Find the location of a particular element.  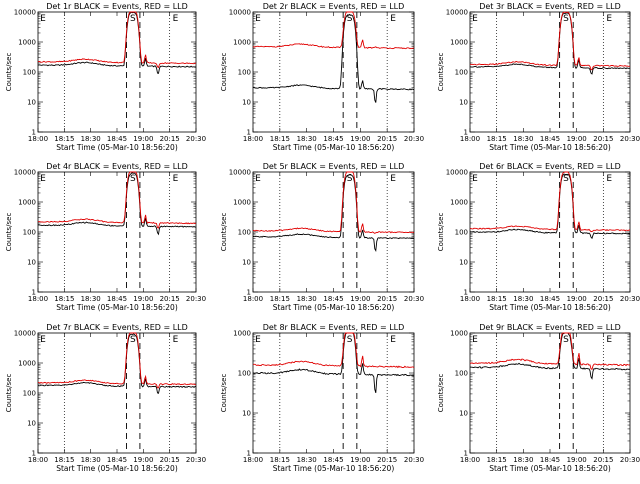

panel-title: Det 4r BLACK = Events, RED = LLD is located at coordinates (117, 166).